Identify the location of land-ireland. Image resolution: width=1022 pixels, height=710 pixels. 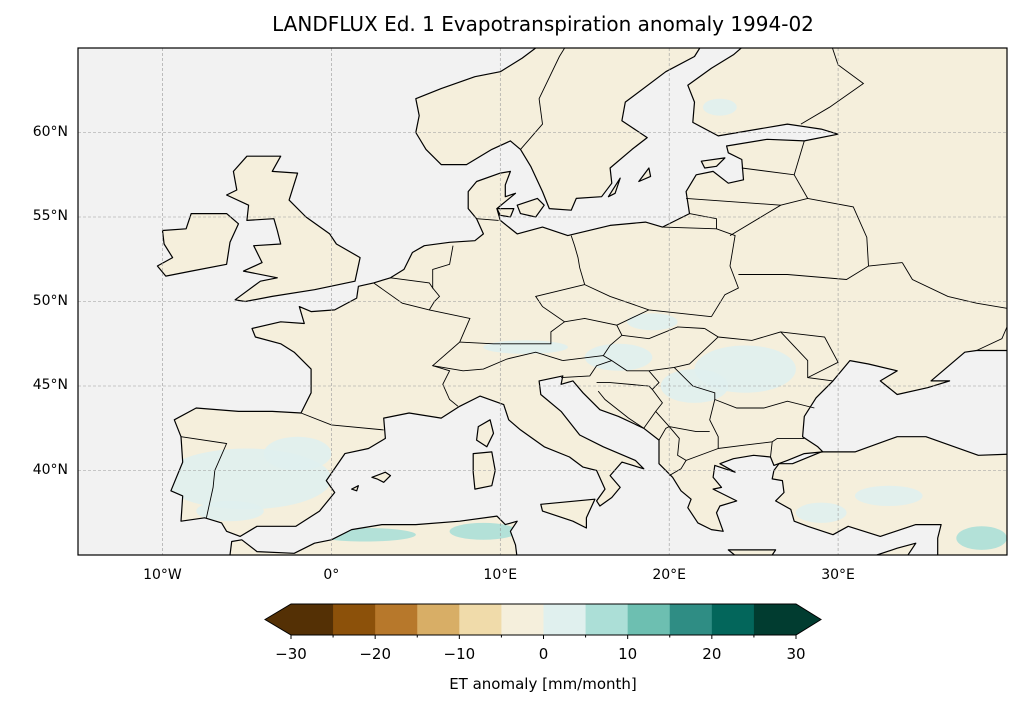
(198, 245).